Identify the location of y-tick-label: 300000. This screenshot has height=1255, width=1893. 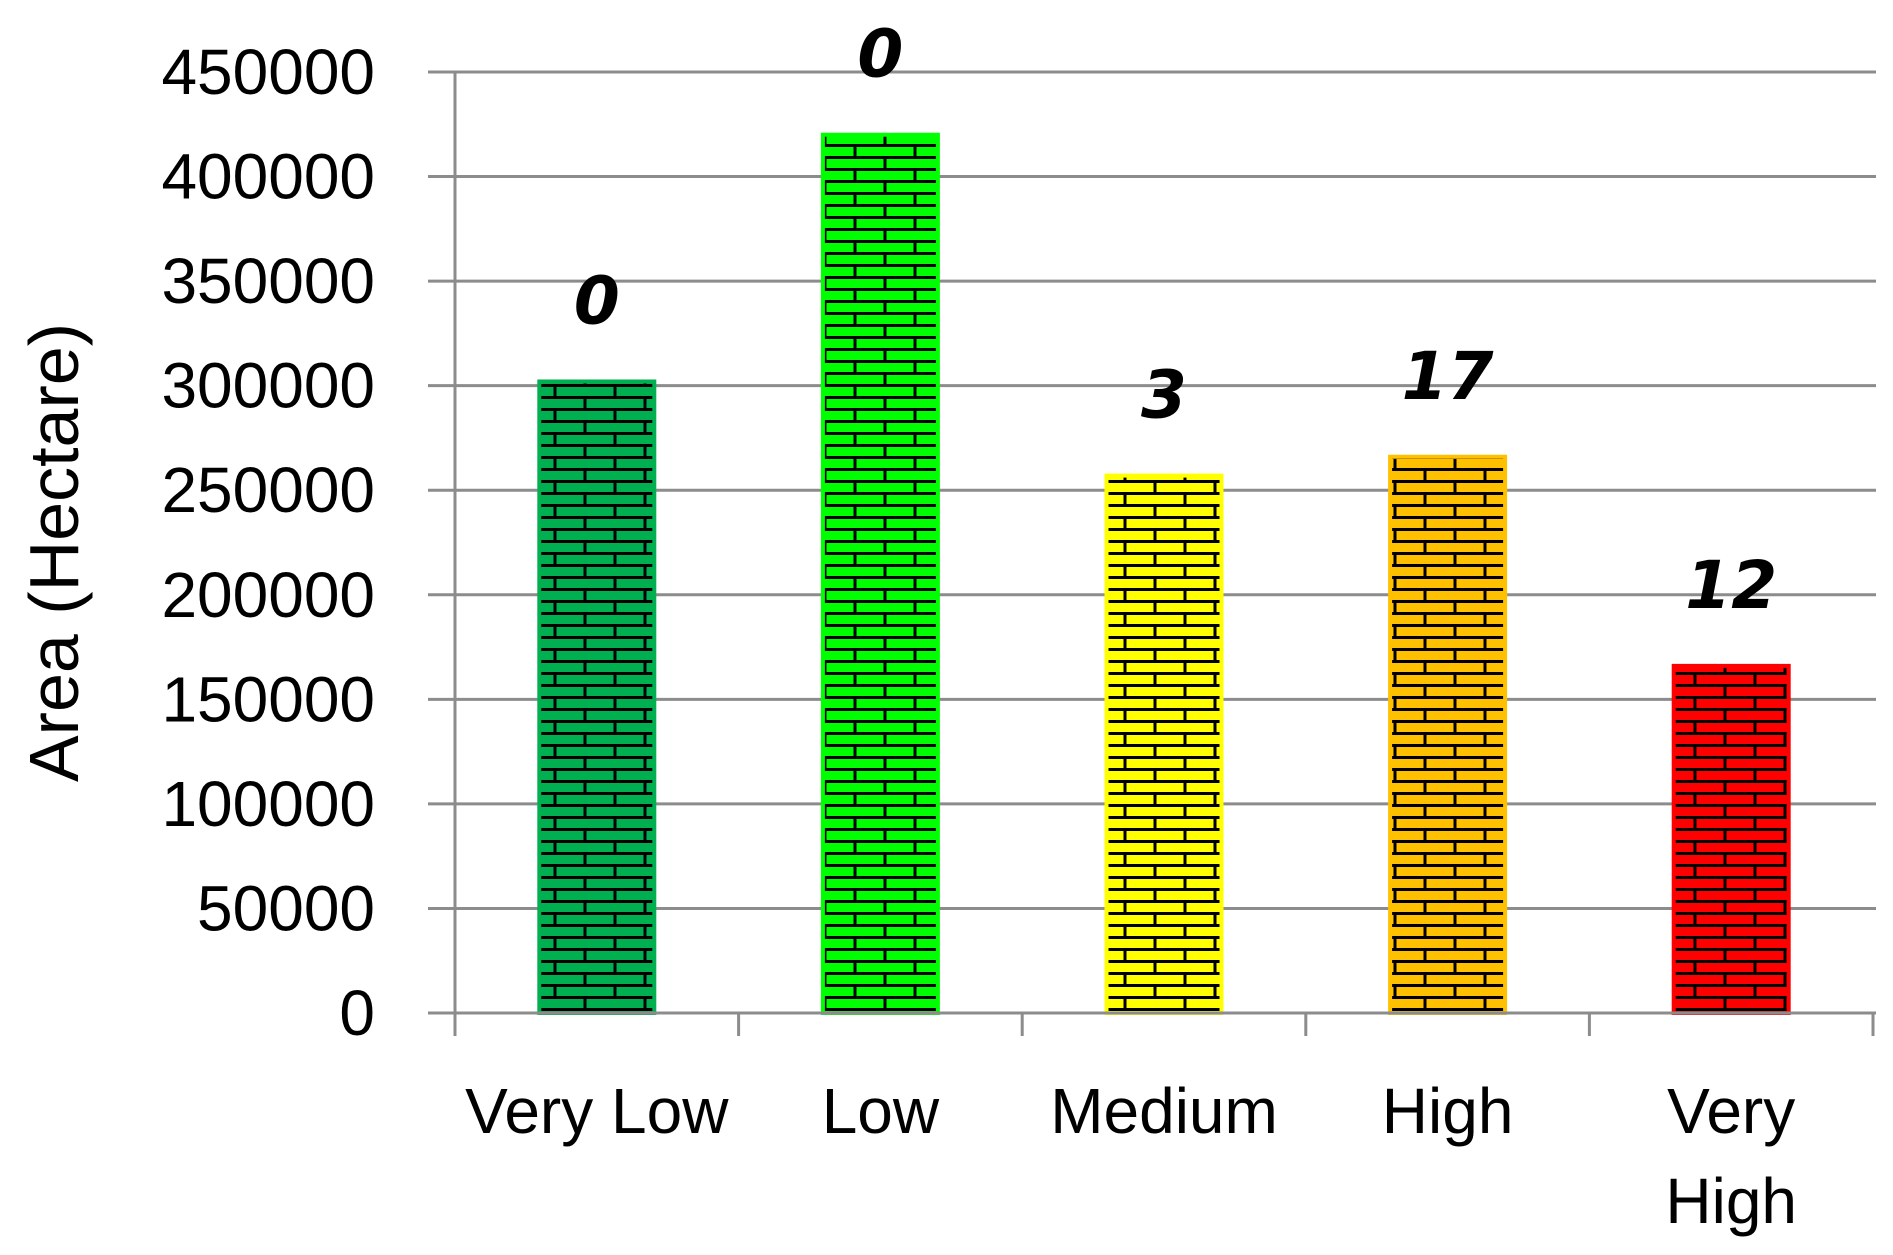
(268, 386).